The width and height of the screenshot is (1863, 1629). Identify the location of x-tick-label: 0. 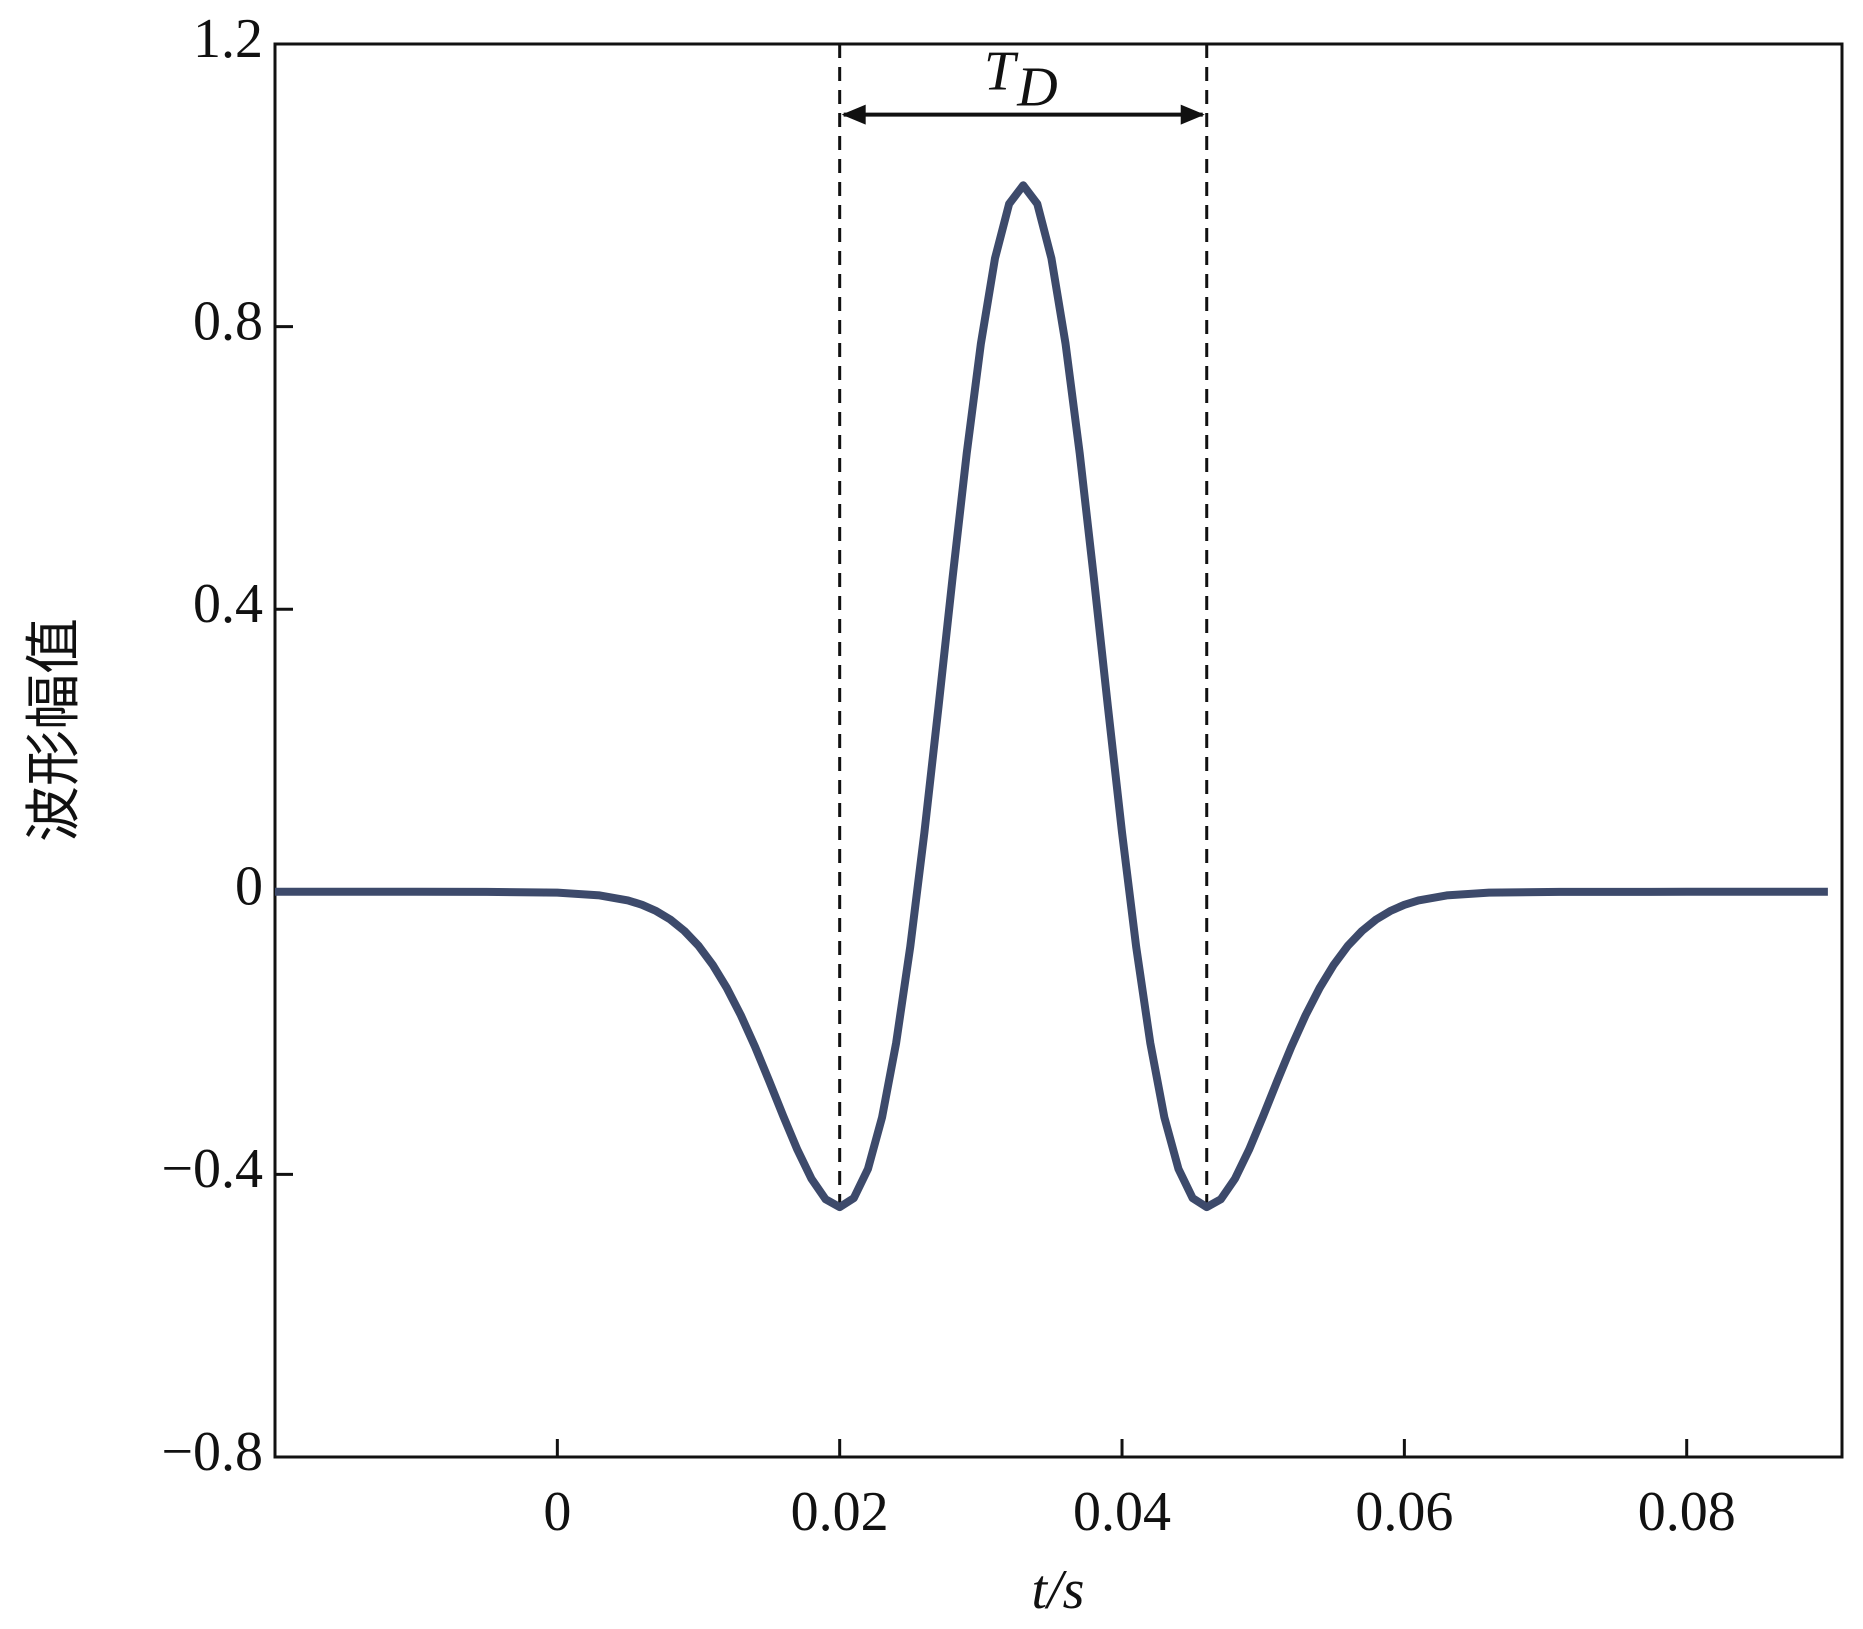
(557, 1512).